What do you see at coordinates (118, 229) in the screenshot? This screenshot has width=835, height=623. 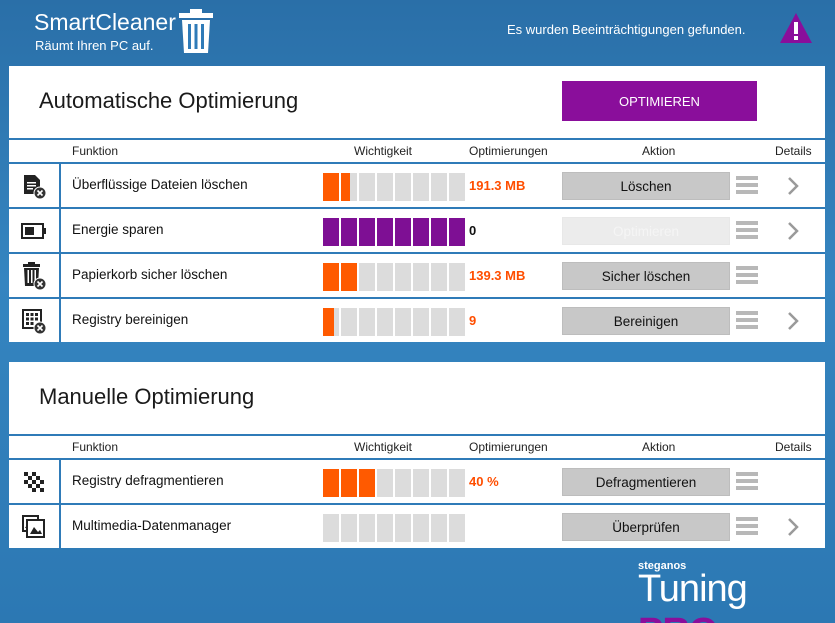 I see `function-label: Energie sparen` at bounding box center [118, 229].